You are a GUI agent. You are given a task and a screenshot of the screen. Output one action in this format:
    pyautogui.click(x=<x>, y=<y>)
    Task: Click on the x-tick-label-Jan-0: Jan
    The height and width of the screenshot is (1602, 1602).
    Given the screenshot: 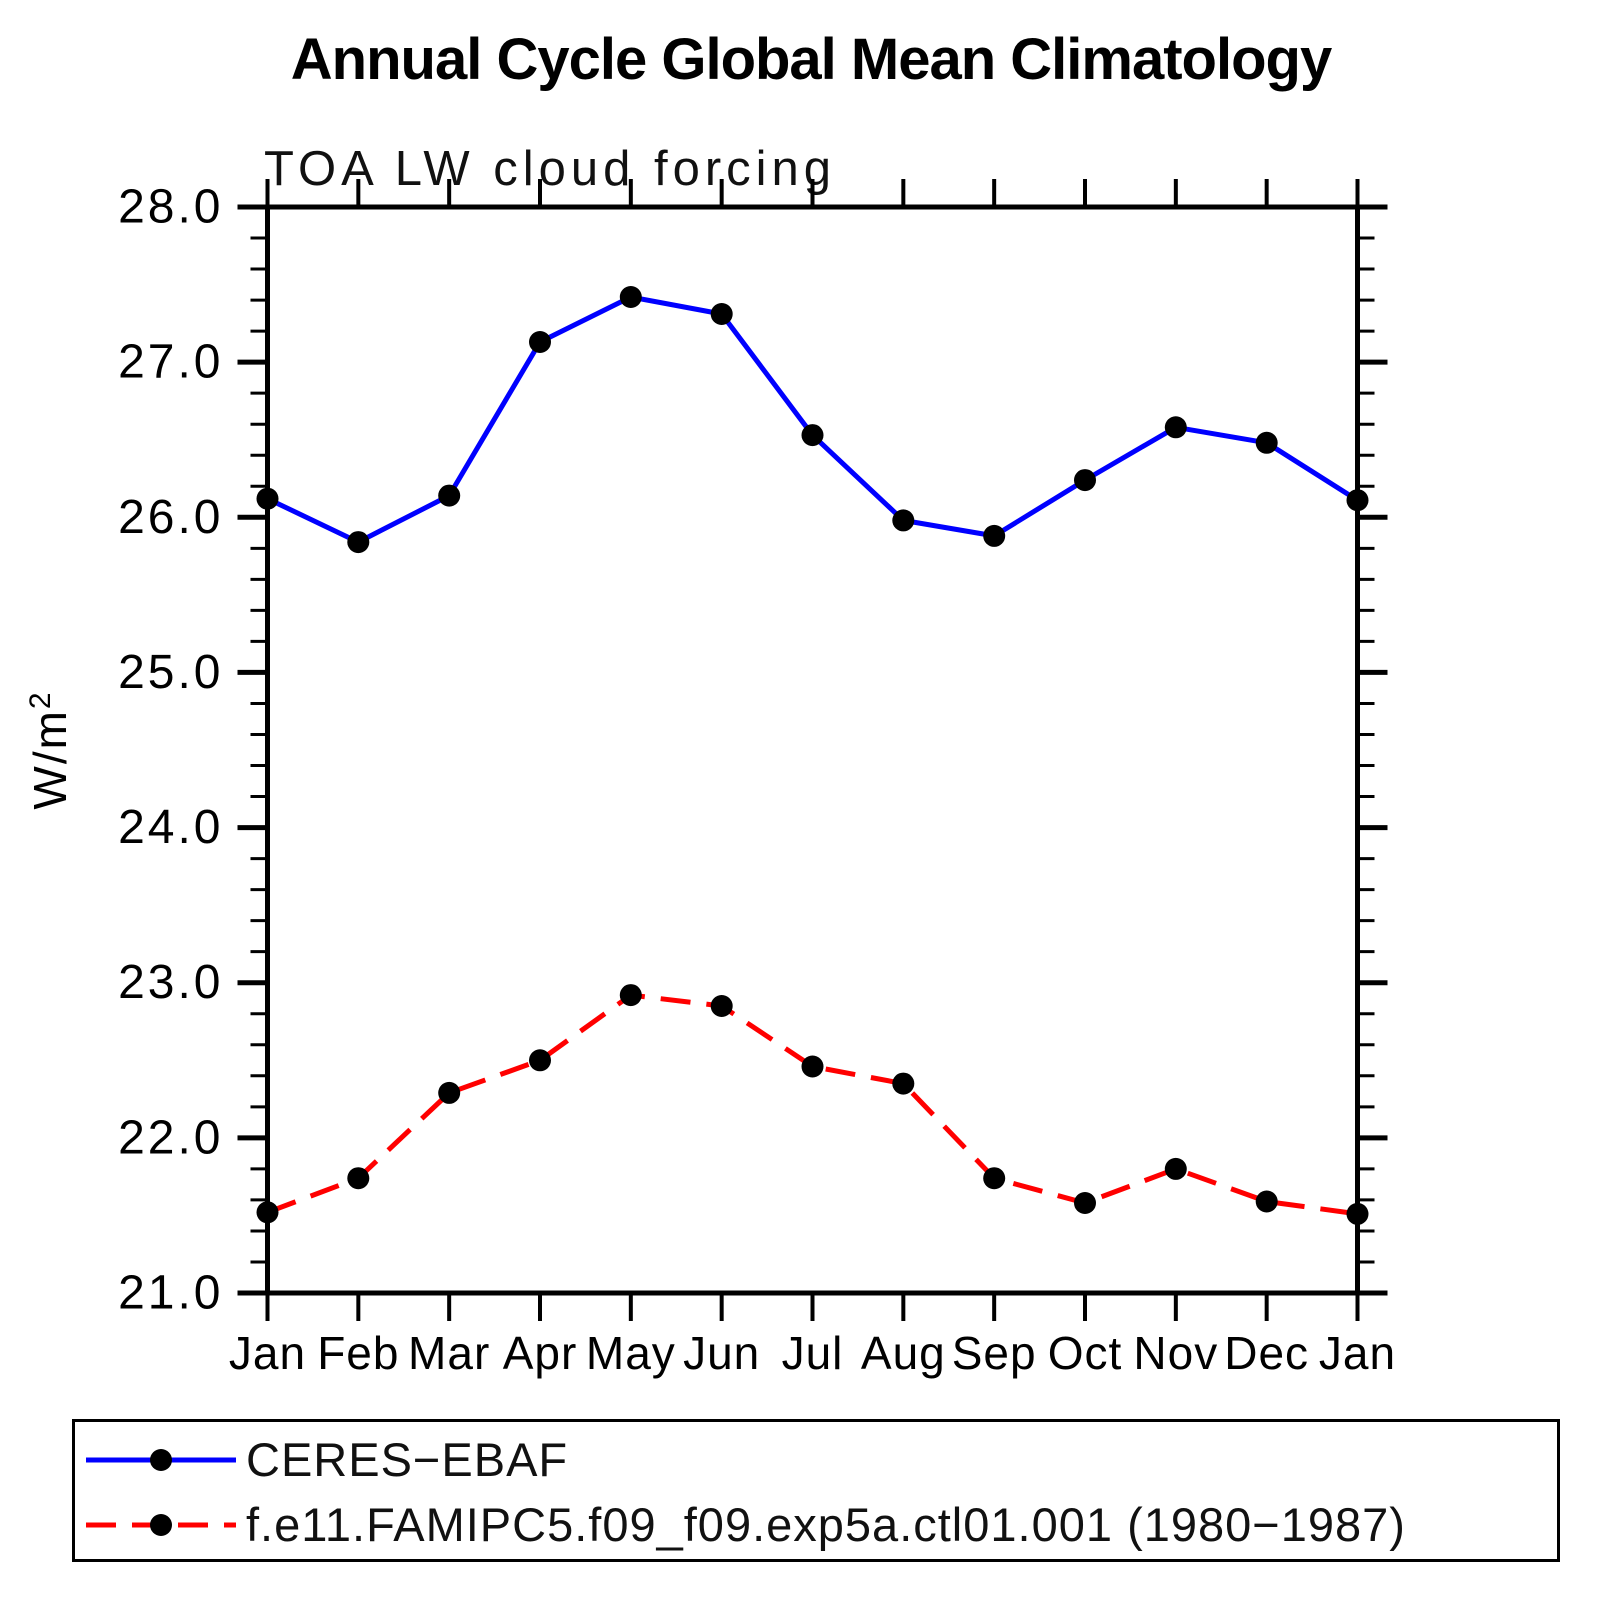 What is the action you would take?
    pyautogui.click(x=267, y=1353)
    